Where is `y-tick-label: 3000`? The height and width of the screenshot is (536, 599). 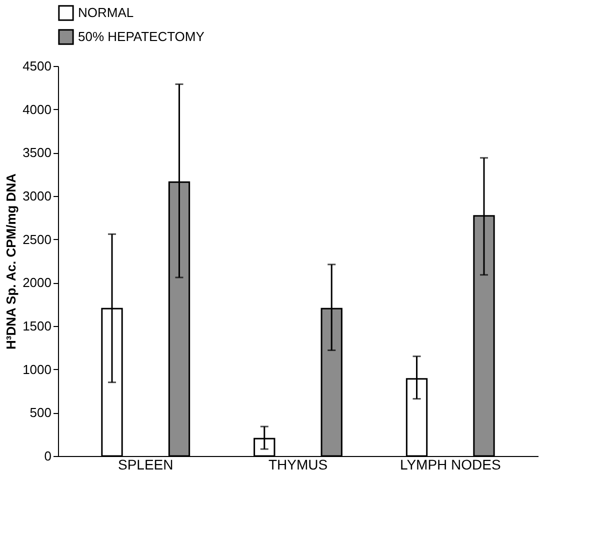 y-tick-label: 3000 is located at coordinates (37, 196).